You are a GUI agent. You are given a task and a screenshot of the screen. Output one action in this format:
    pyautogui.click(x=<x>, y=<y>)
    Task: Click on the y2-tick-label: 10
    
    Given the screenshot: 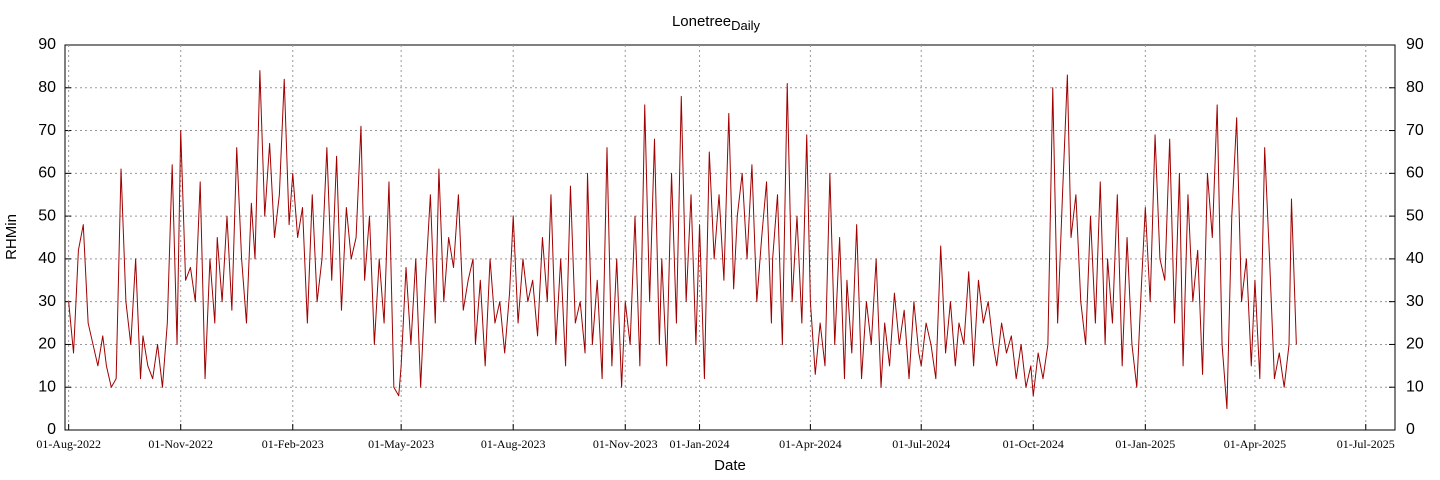 What is the action you would take?
    pyautogui.click(x=1415, y=386)
    